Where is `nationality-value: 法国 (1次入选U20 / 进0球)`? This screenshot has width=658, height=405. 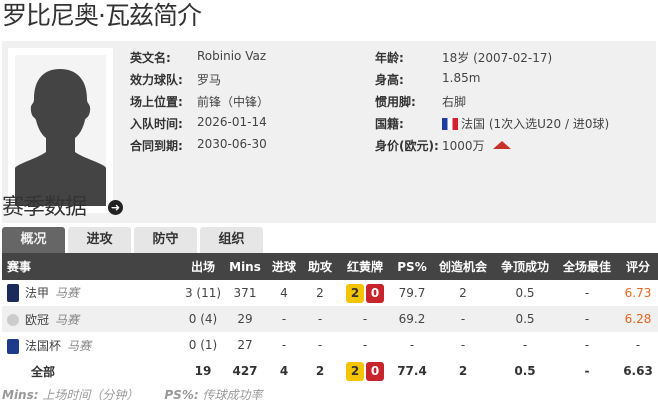
nationality-value: 法国 (1次入选U20 / 进0球) is located at coordinates (535, 124).